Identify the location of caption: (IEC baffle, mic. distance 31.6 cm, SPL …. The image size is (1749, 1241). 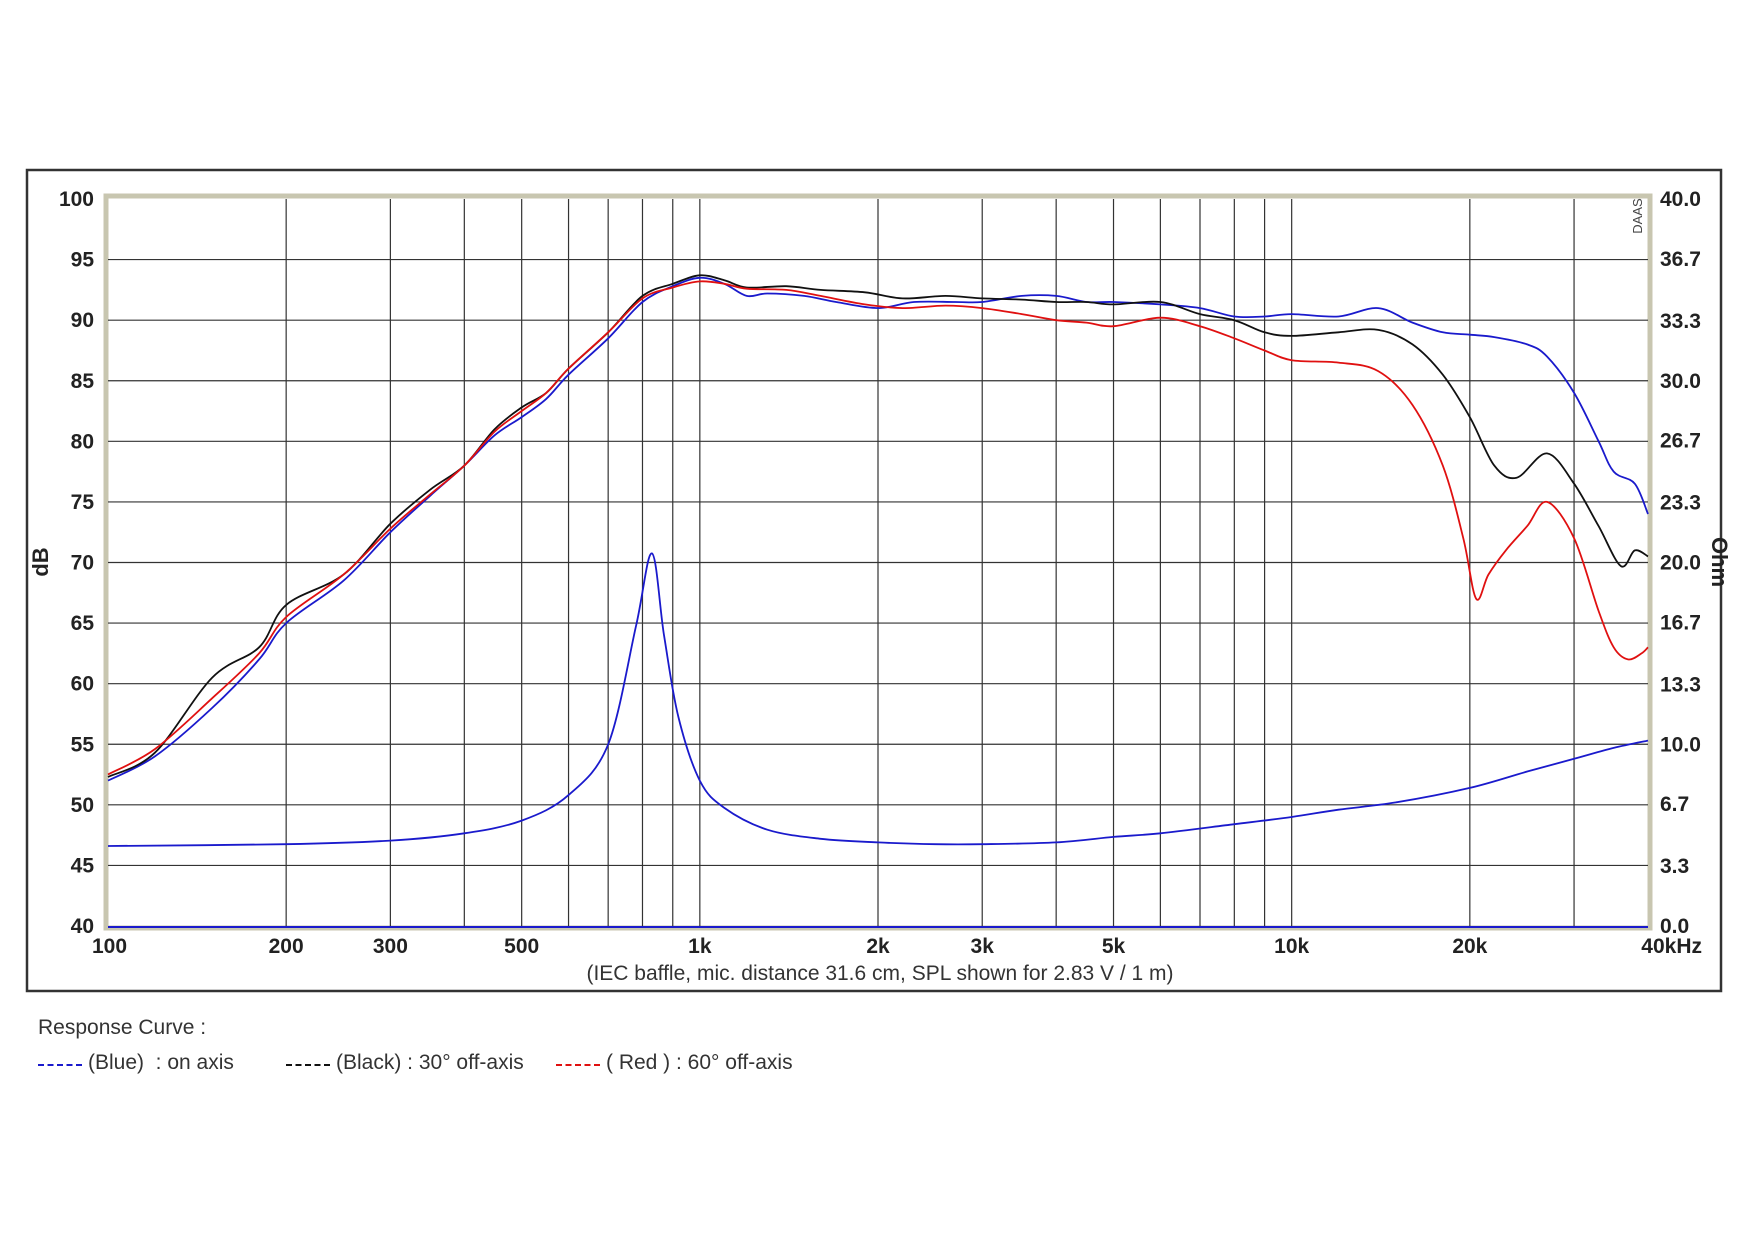
(879, 973).